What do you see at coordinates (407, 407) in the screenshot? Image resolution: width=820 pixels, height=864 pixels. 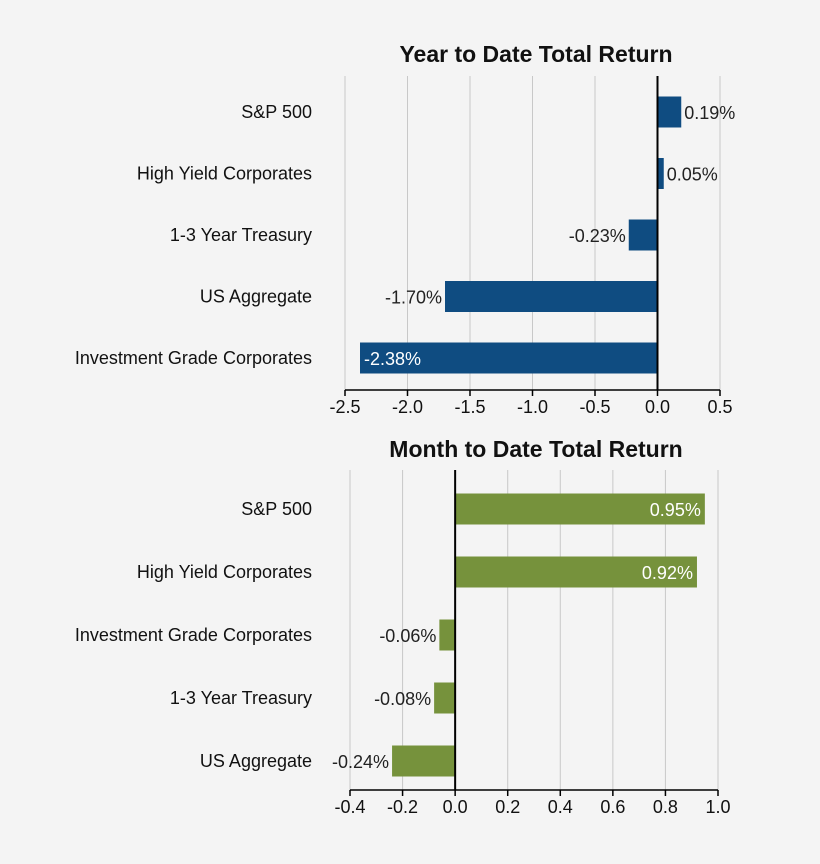 I see `x-tick-label: -2.0` at bounding box center [407, 407].